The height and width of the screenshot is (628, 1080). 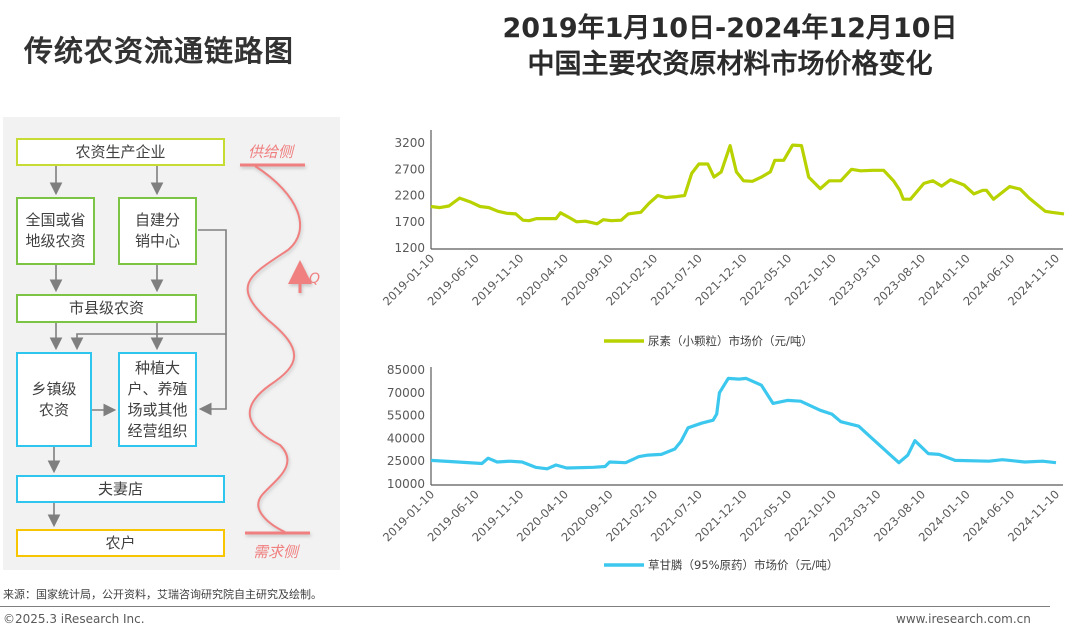 I want to click on y-tick-label: 40000, so click(x=406, y=438).